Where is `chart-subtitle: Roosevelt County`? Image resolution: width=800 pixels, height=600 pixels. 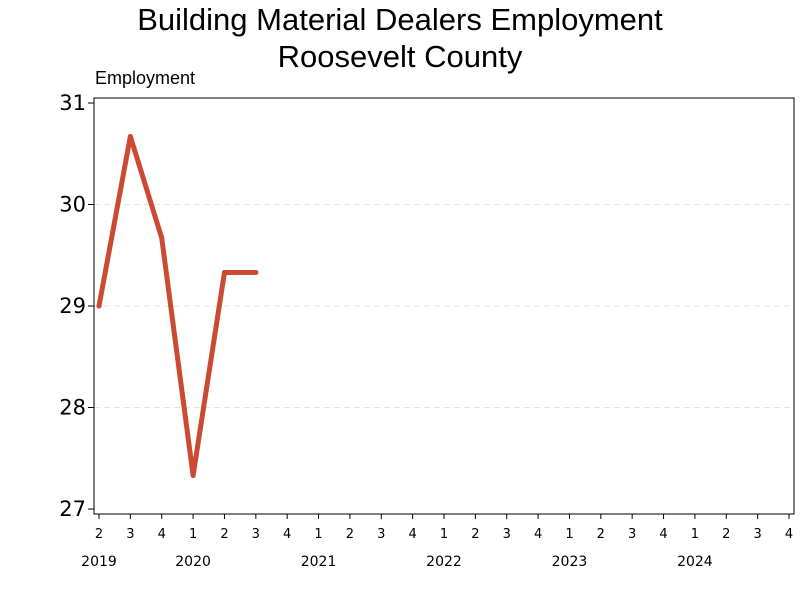
chart-subtitle: Roosevelt County is located at coordinates (400, 56).